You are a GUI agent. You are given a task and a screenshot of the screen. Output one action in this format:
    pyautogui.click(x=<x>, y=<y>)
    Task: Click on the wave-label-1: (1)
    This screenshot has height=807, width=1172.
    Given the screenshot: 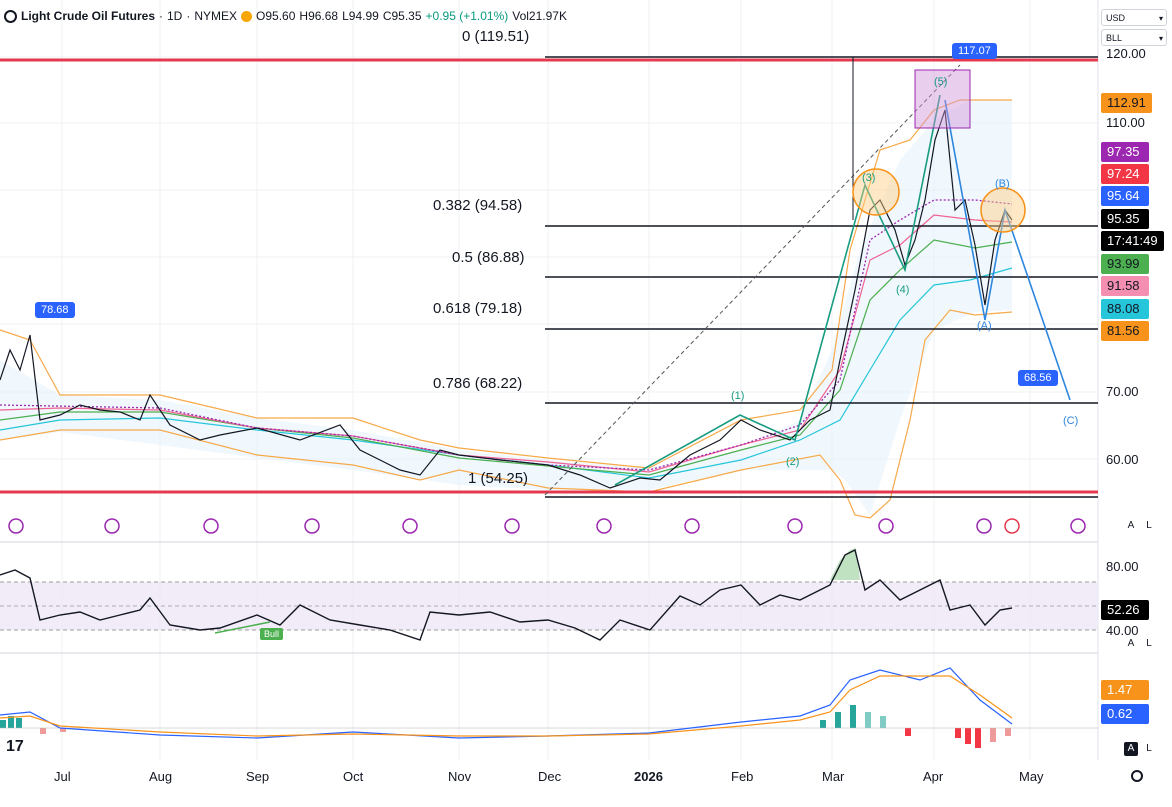 What is the action you would take?
    pyautogui.click(x=738, y=396)
    